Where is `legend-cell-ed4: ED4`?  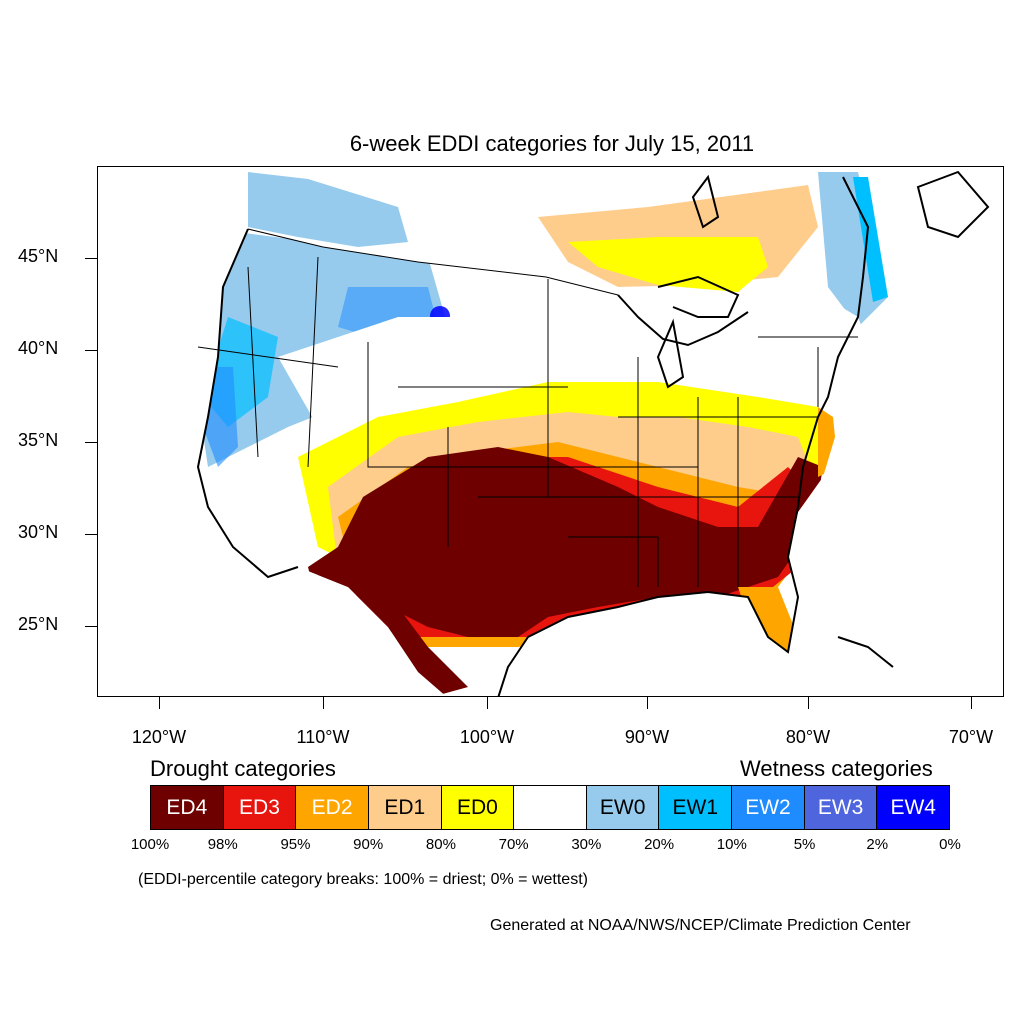 legend-cell-ed4: ED4 is located at coordinates (187, 807).